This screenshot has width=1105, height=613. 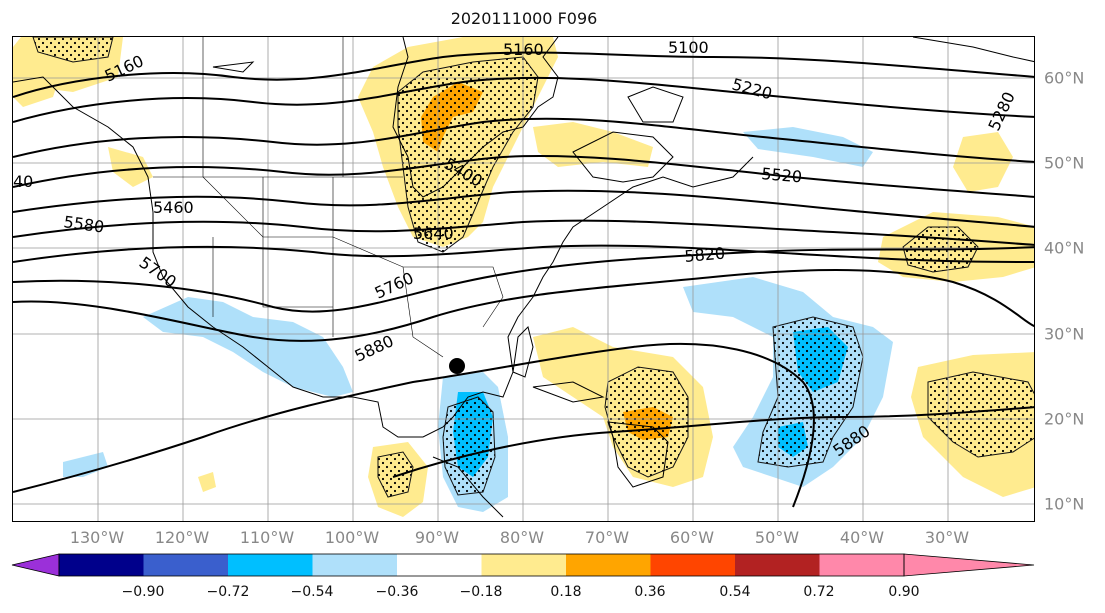 I want to click on lon-label: 30°W, so click(x=947, y=537).